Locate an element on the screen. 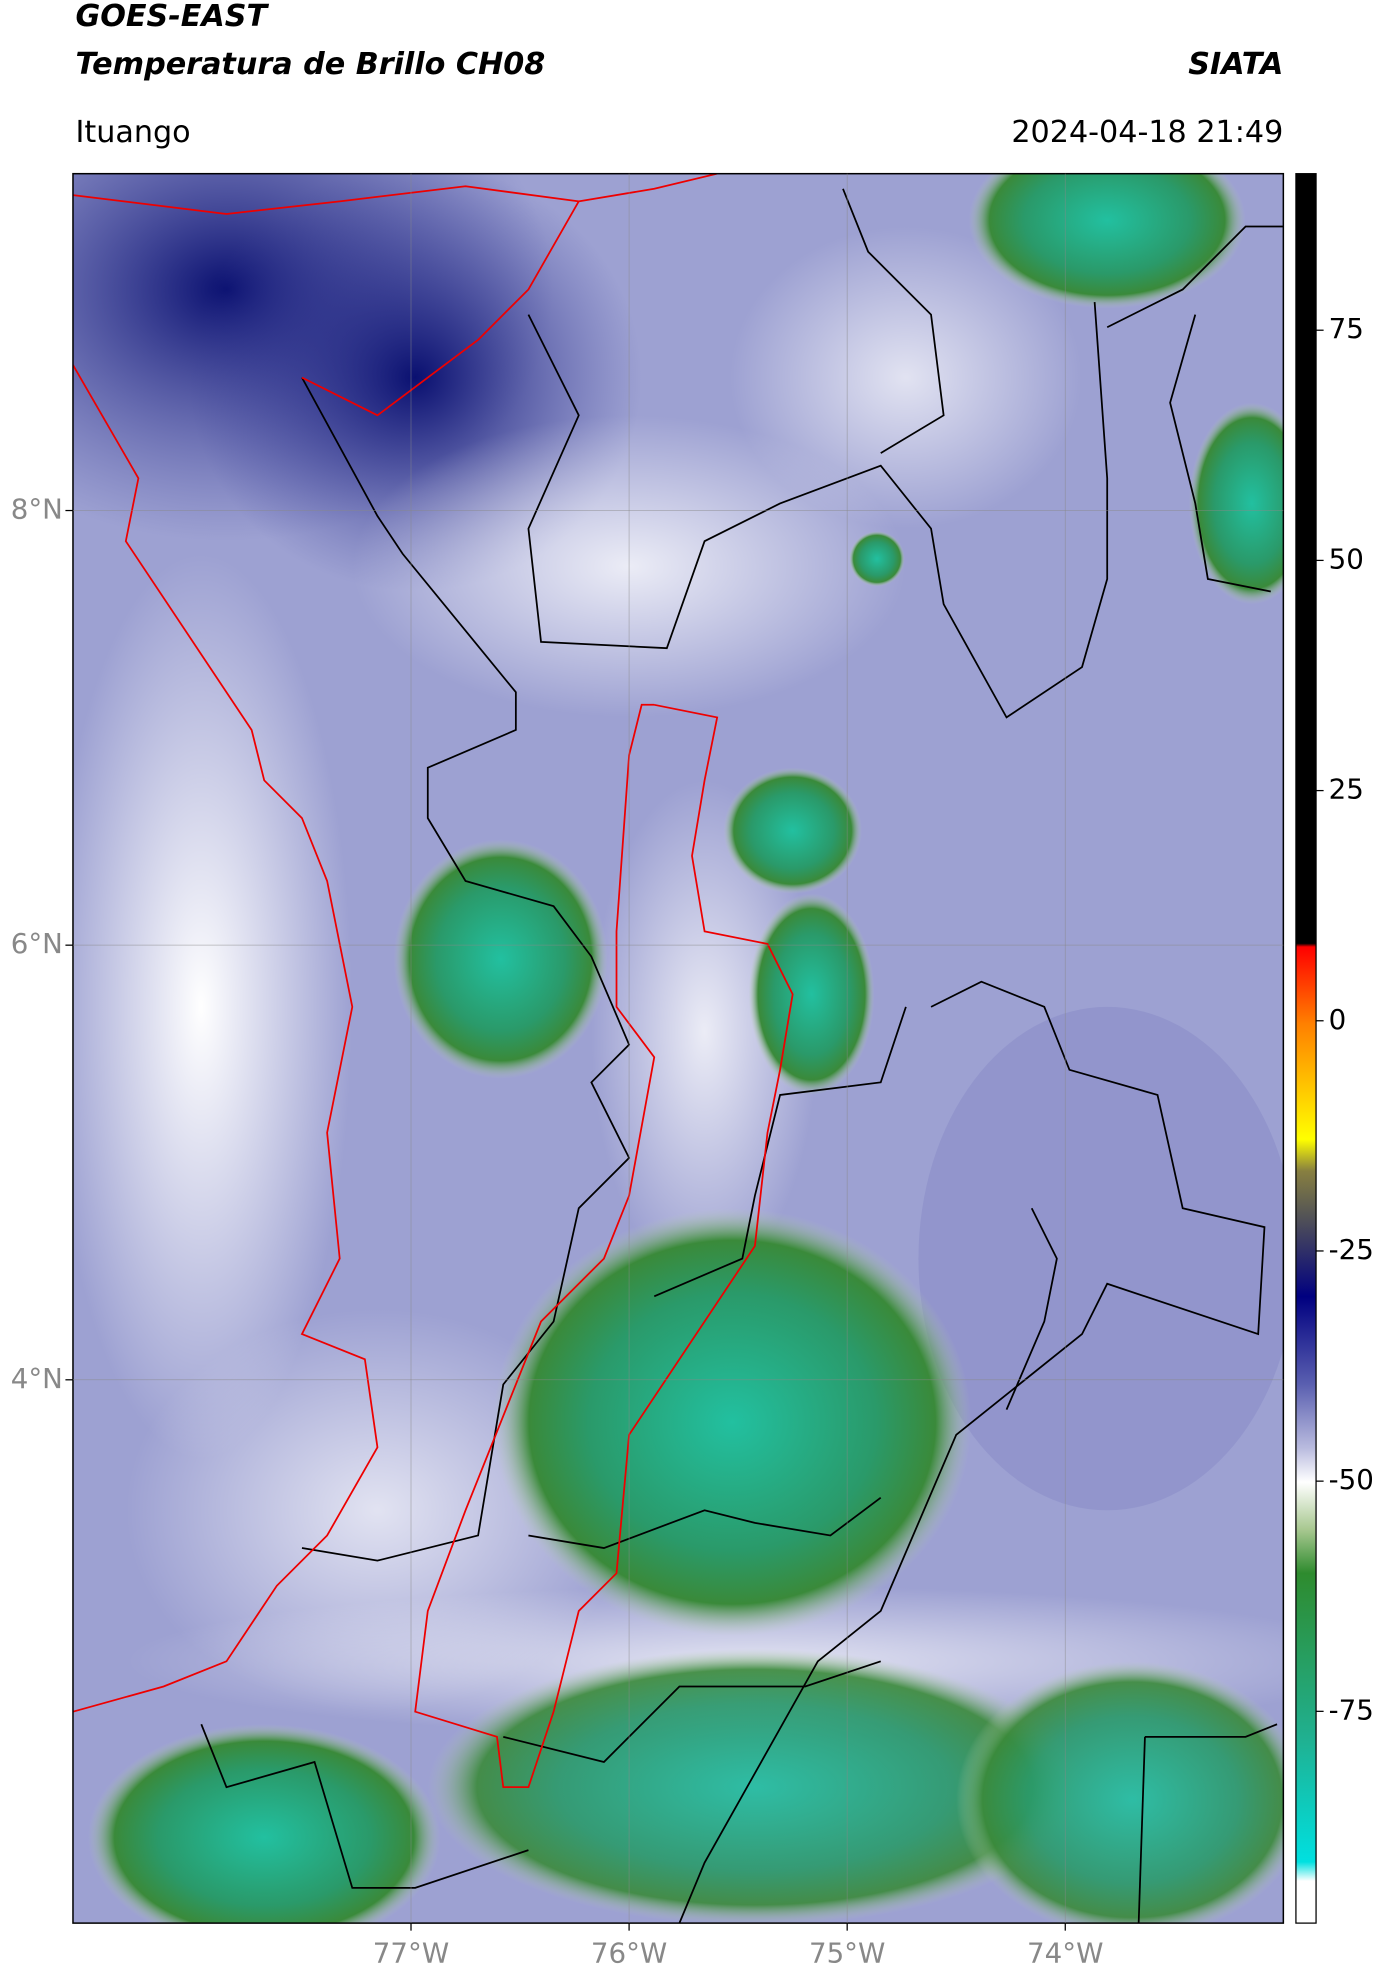 This screenshot has width=1384, height=1981. x-tick-label: 76°W is located at coordinates (629, 1953).